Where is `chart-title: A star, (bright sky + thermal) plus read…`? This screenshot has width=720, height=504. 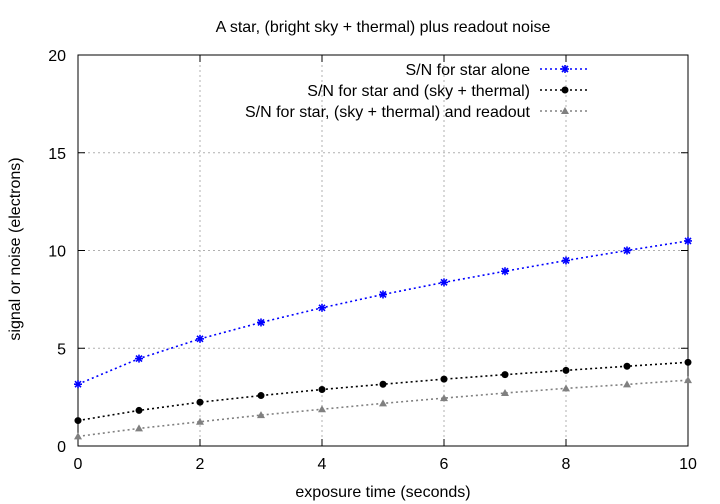
chart-title: A star, (bright sky + thermal) plus read… is located at coordinates (383, 27).